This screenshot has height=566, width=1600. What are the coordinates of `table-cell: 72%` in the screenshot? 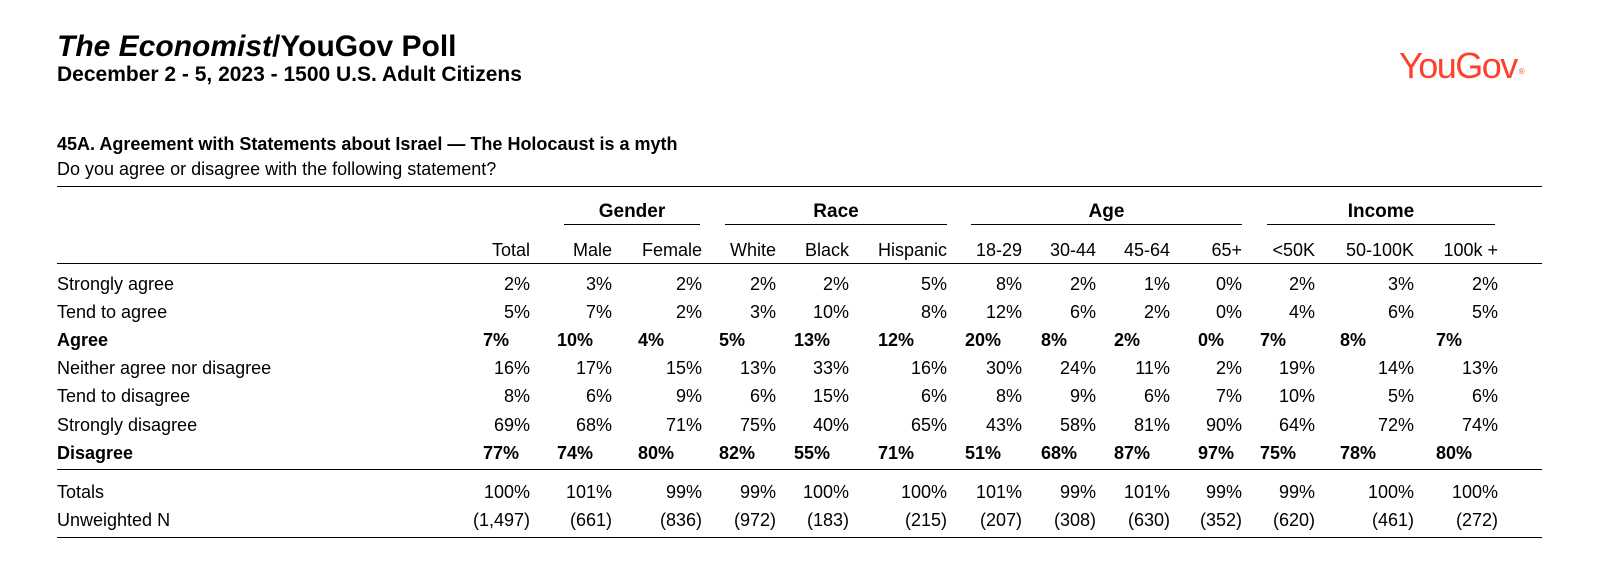 It's located at (1395, 425).